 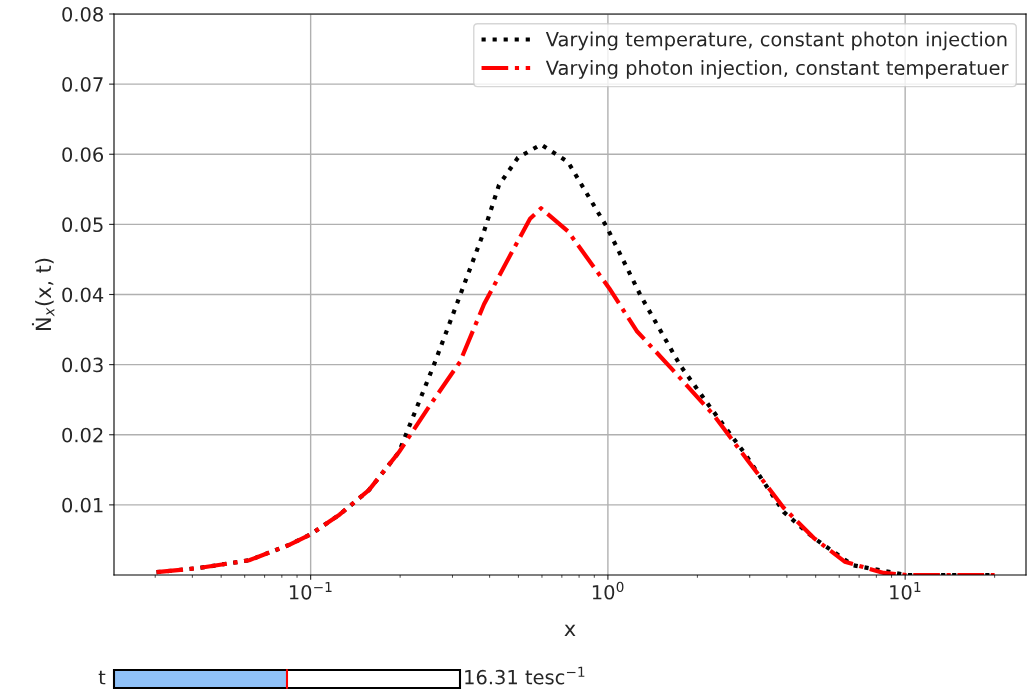 What do you see at coordinates (608, 590) in the screenshot?
I see `x-tick-label: 10$^{0}$` at bounding box center [608, 590].